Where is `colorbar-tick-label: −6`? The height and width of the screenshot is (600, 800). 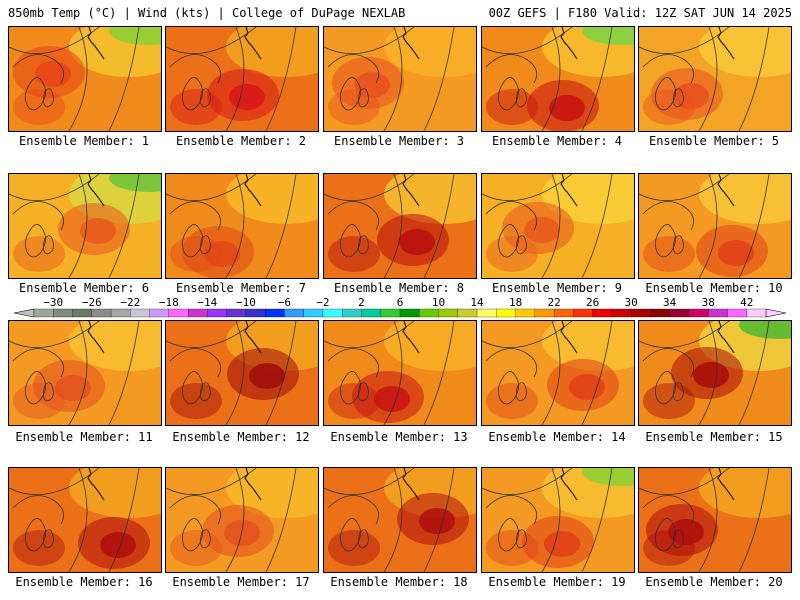 colorbar-tick-label: −6 is located at coordinates (284, 302).